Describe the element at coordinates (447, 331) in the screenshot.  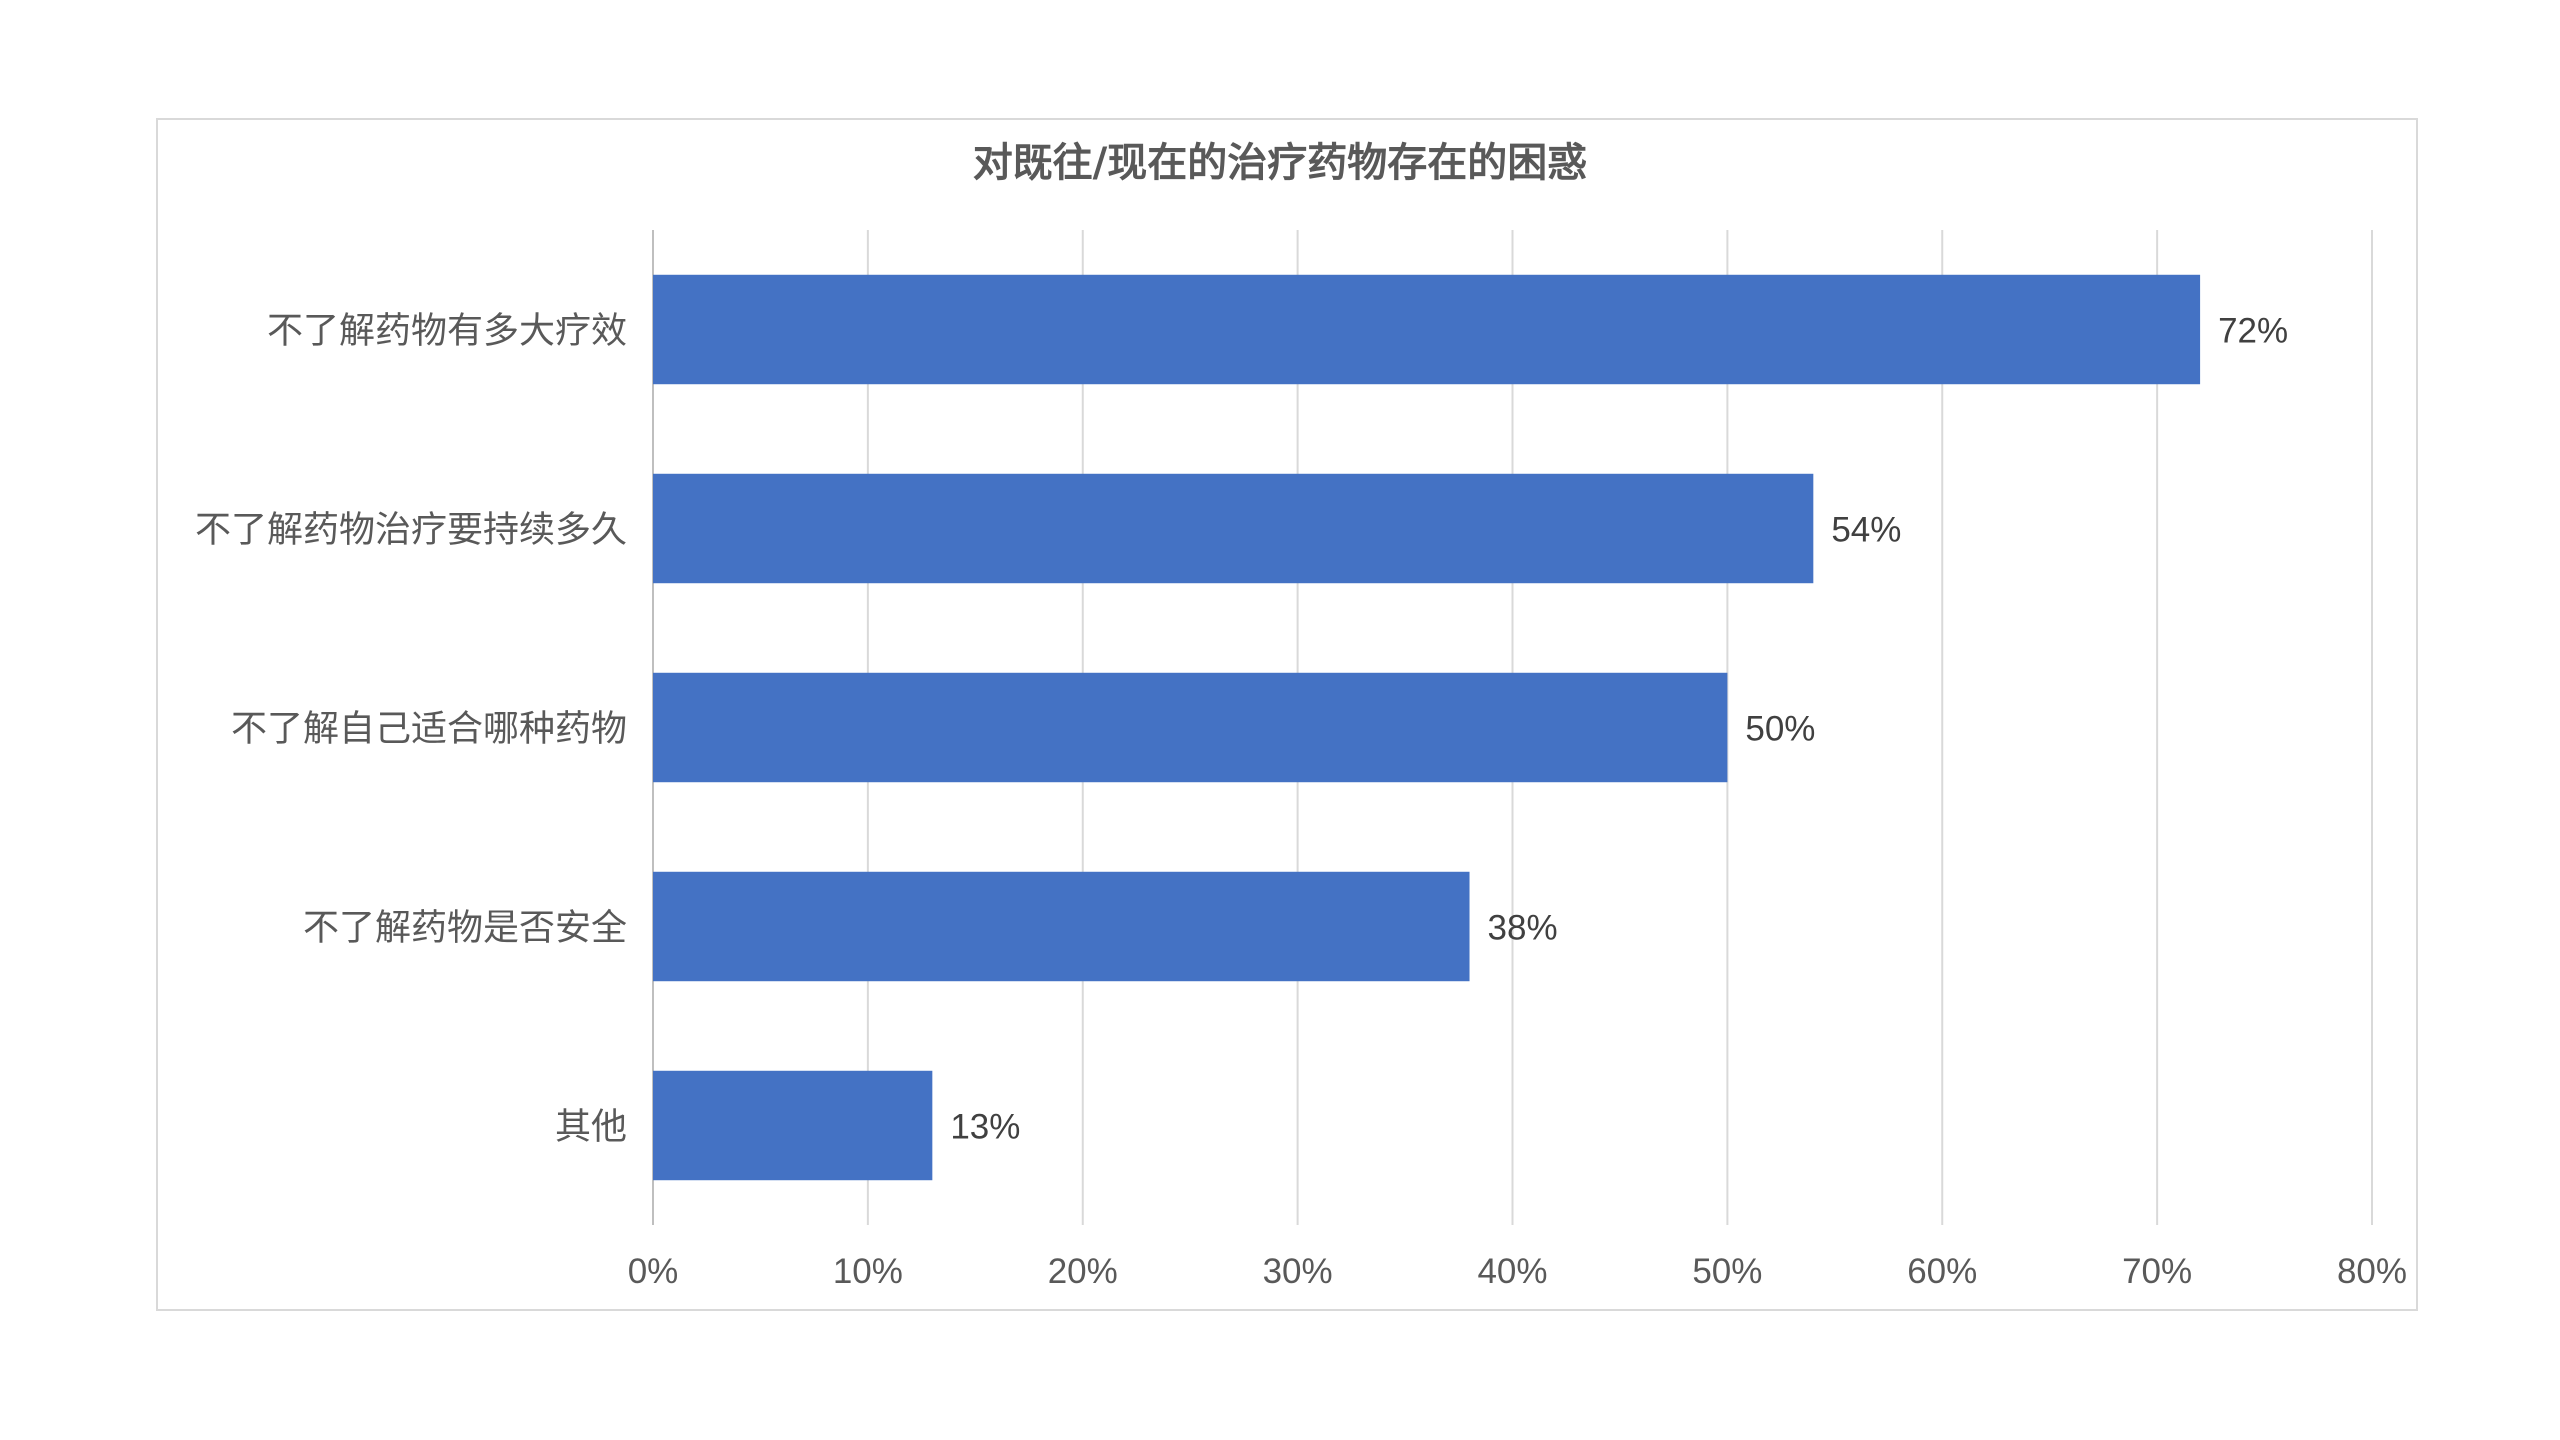
I see `category-label: 不了解药物有多大疗效` at that location.